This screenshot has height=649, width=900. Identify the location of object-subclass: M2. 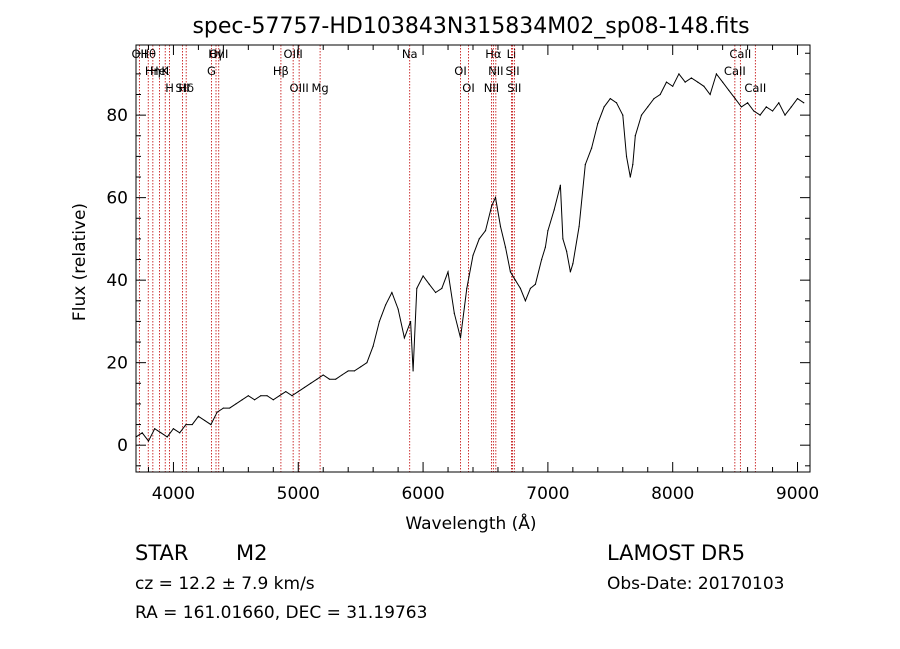
(252, 553).